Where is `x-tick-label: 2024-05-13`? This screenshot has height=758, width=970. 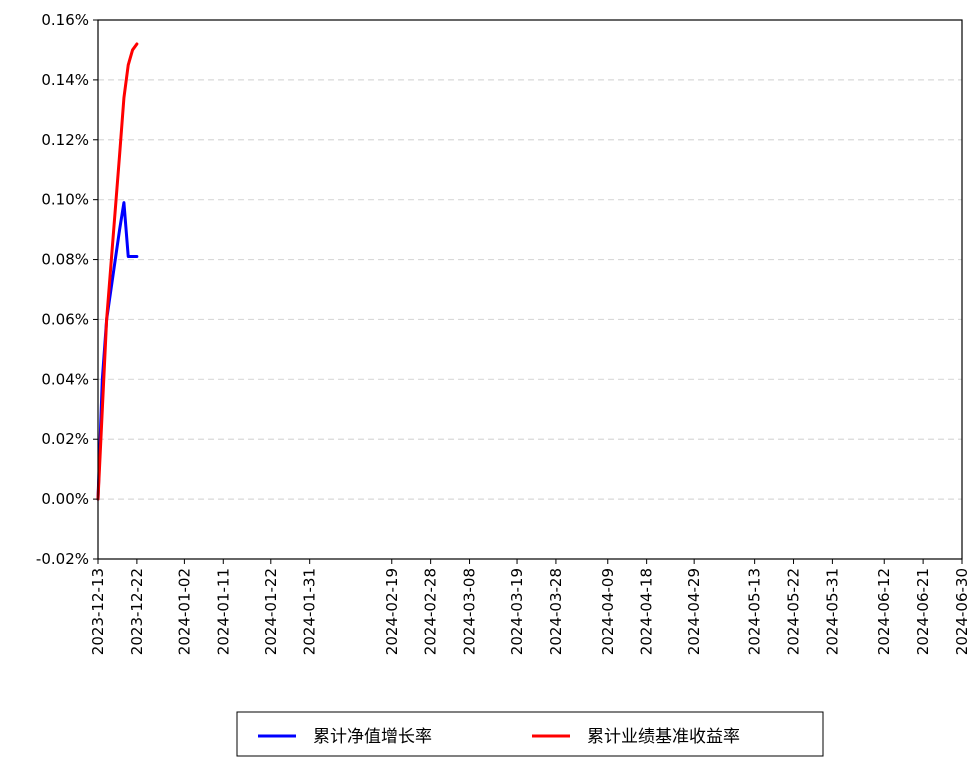 x-tick-label: 2024-05-13 is located at coordinates (755, 611).